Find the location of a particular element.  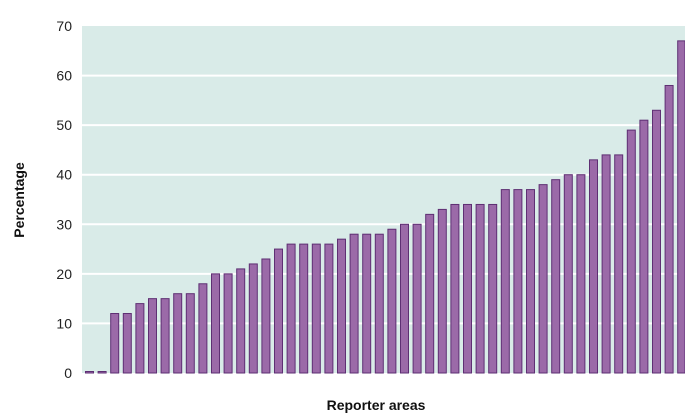

y-tick-label: 10 is located at coordinates (64, 323).